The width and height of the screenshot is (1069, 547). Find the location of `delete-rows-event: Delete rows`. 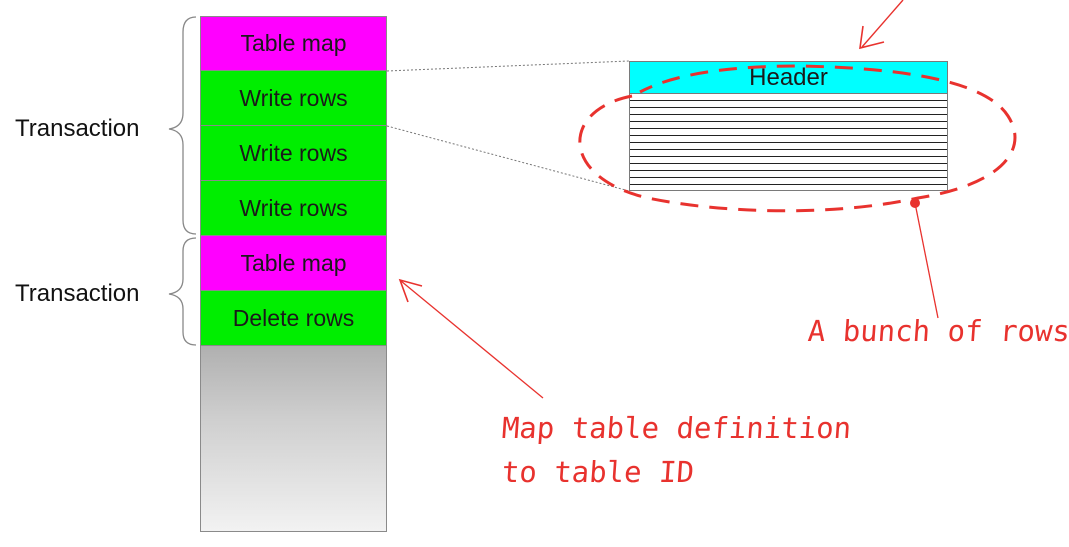

delete-rows-event: Delete rows is located at coordinates (293, 318).